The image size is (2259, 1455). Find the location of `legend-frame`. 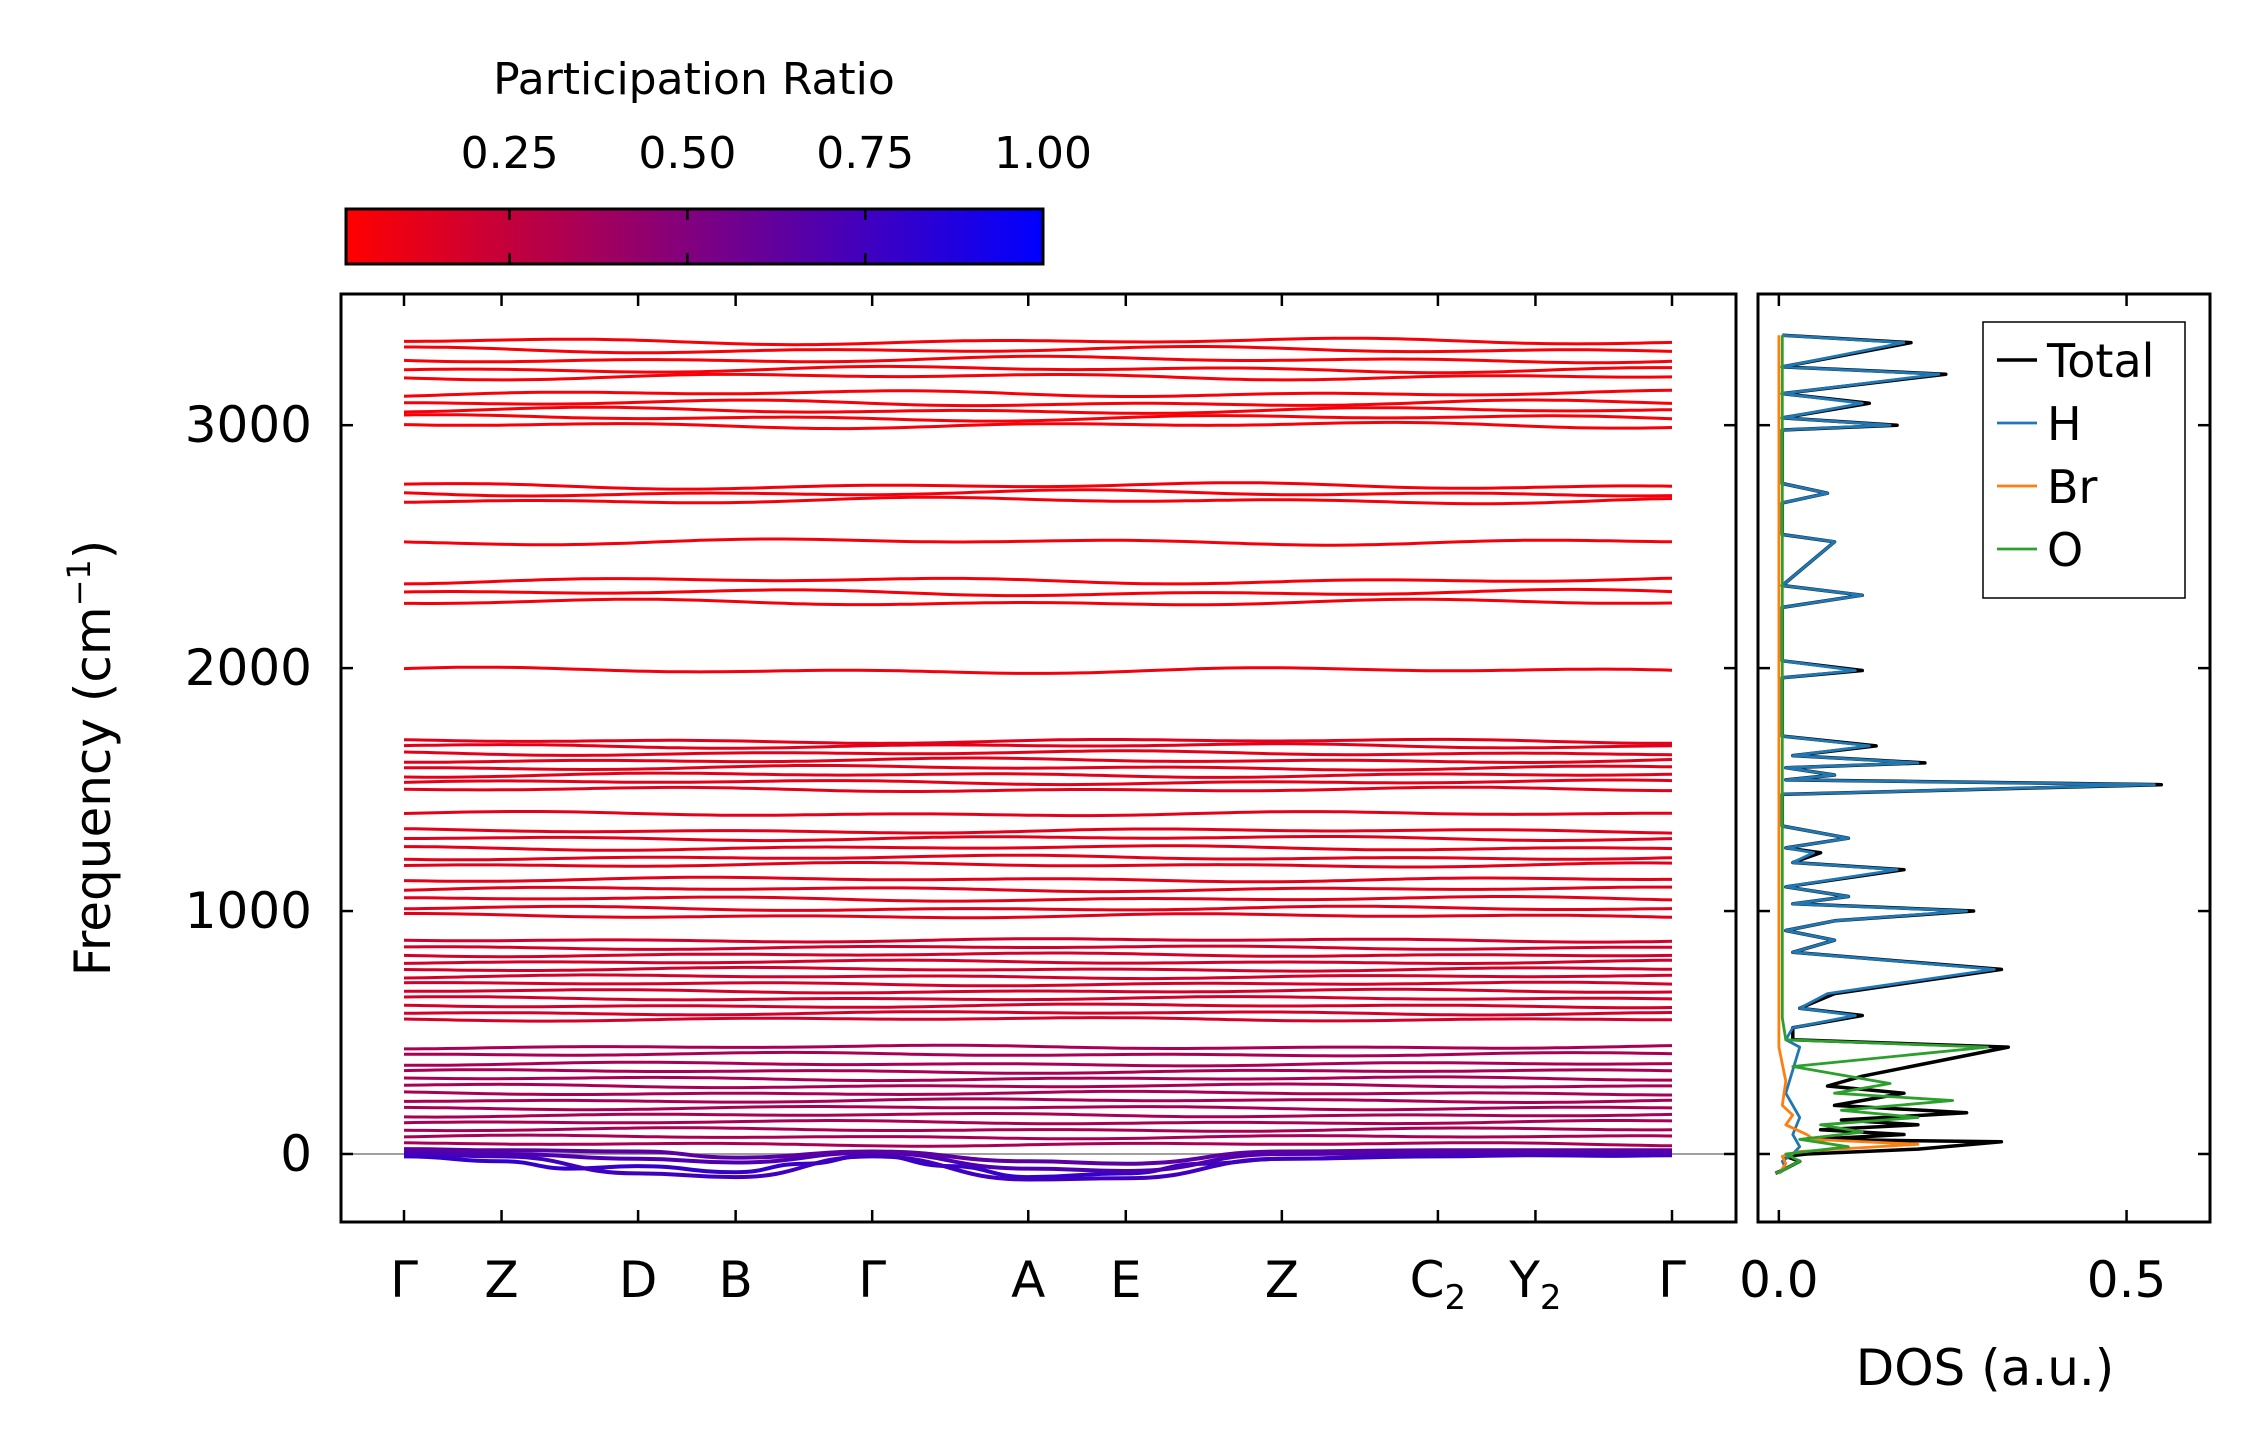

legend-frame is located at coordinates (2084, 460).